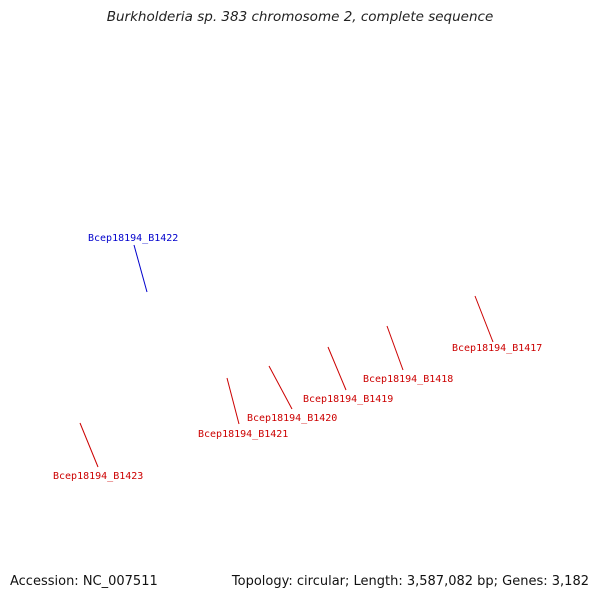 The height and width of the screenshot is (600, 600). I want to click on gene-label-bcep18194_b1417: Bcep18194_B1417, so click(497, 348).